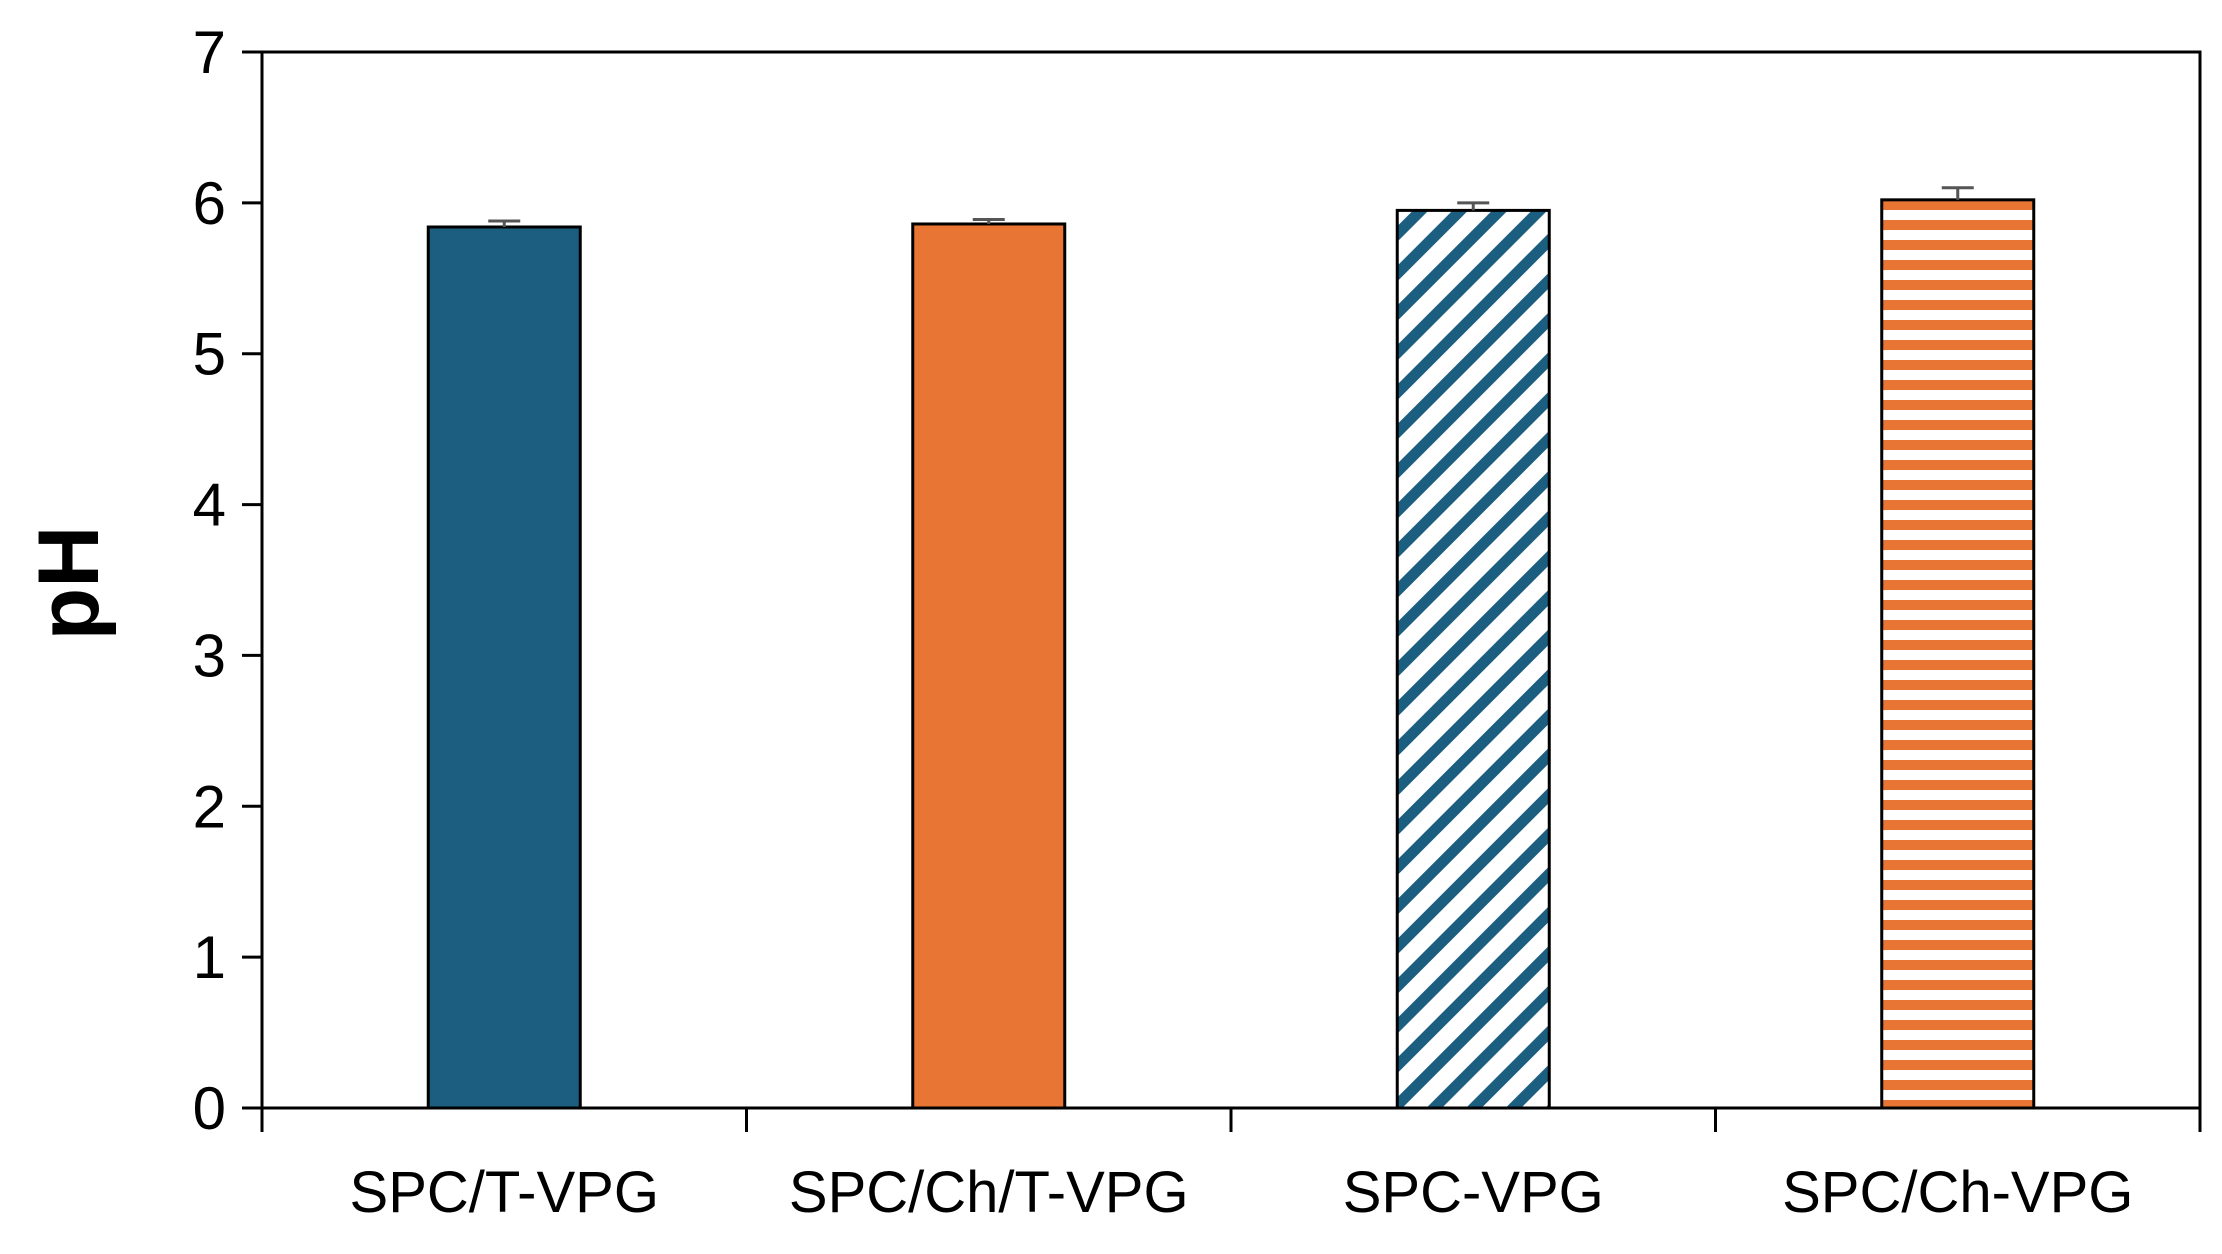 The height and width of the screenshot is (1254, 2222). What do you see at coordinates (209, 52) in the screenshot?
I see `y-tick-label: 7` at bounding box center [209, 52].